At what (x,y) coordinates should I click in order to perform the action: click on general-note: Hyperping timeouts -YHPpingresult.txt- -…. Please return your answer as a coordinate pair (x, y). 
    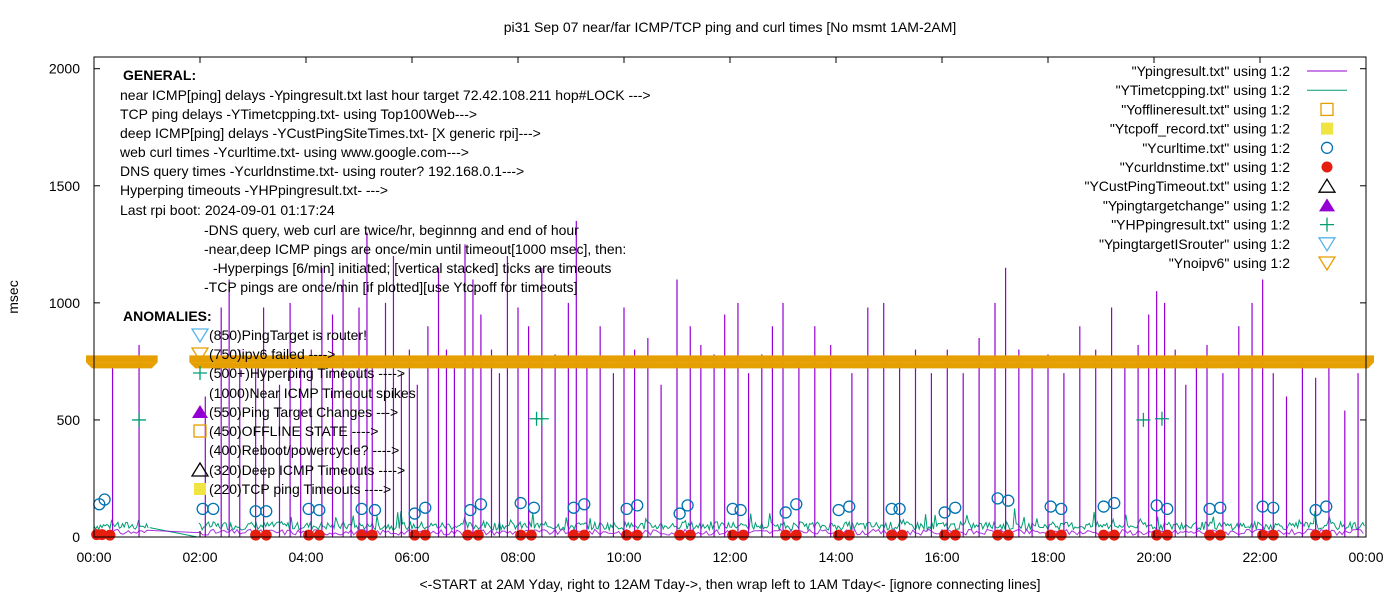
    Looking at the image, I should click on (254, 190).